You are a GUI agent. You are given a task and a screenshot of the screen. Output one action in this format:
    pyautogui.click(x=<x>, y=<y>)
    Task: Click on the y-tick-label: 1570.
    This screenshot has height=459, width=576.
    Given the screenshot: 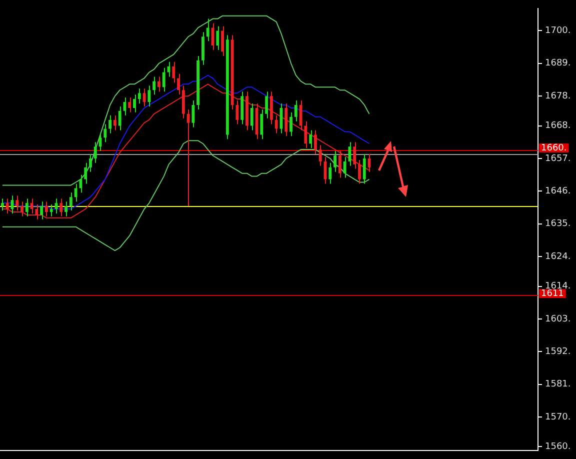 What is the action you would take?
    pyautogui.click(x=558, y=417)
    